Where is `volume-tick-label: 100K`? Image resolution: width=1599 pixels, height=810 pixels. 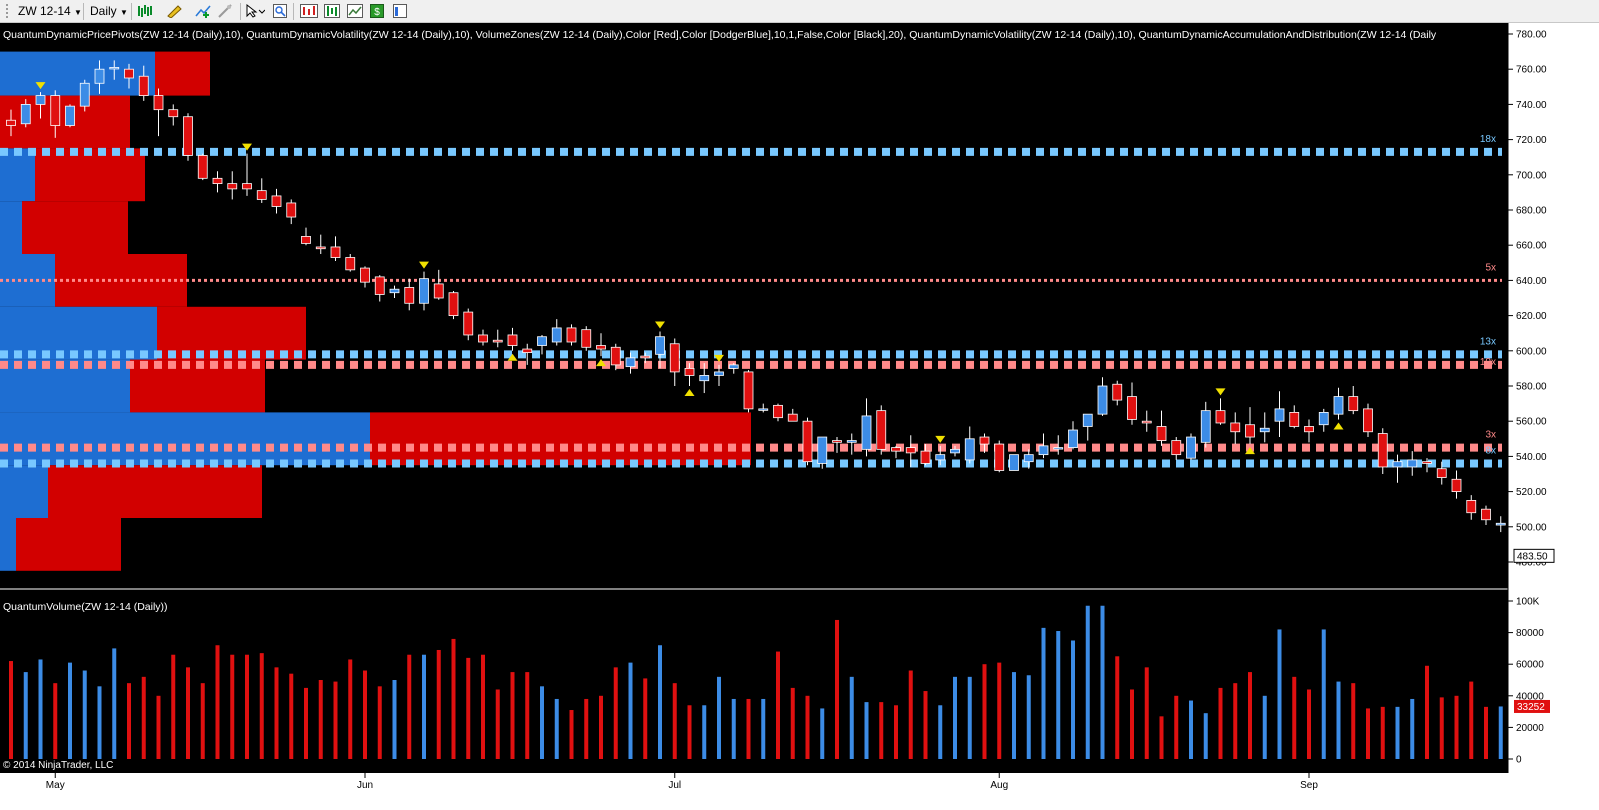 volume-tick-label: 100K is located at coordinates (1528, 602).